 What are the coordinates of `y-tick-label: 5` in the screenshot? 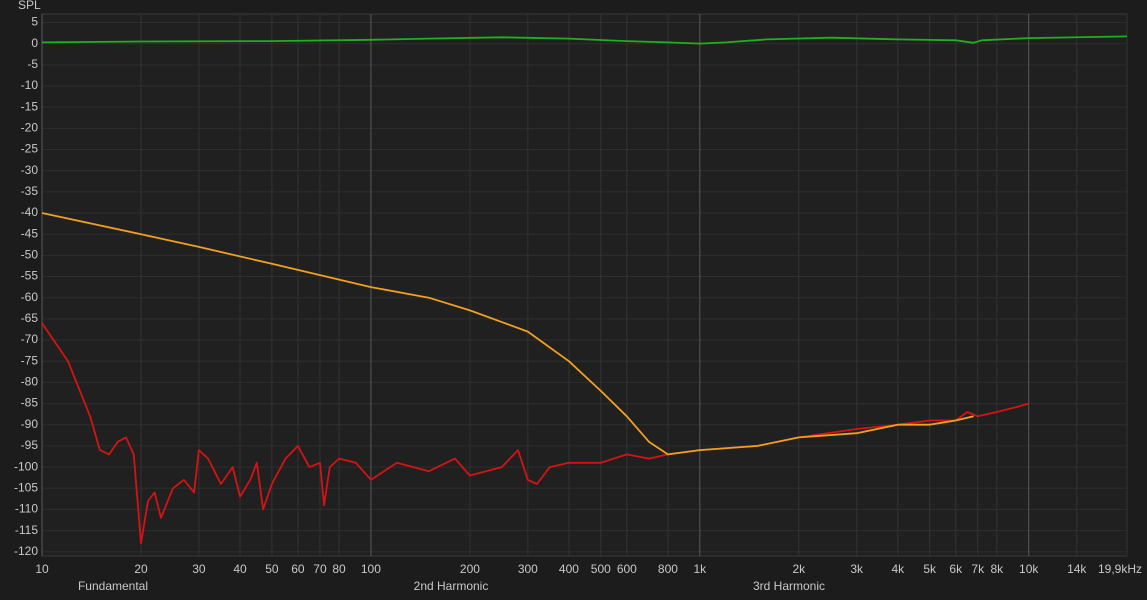 It's located at (34, 22).